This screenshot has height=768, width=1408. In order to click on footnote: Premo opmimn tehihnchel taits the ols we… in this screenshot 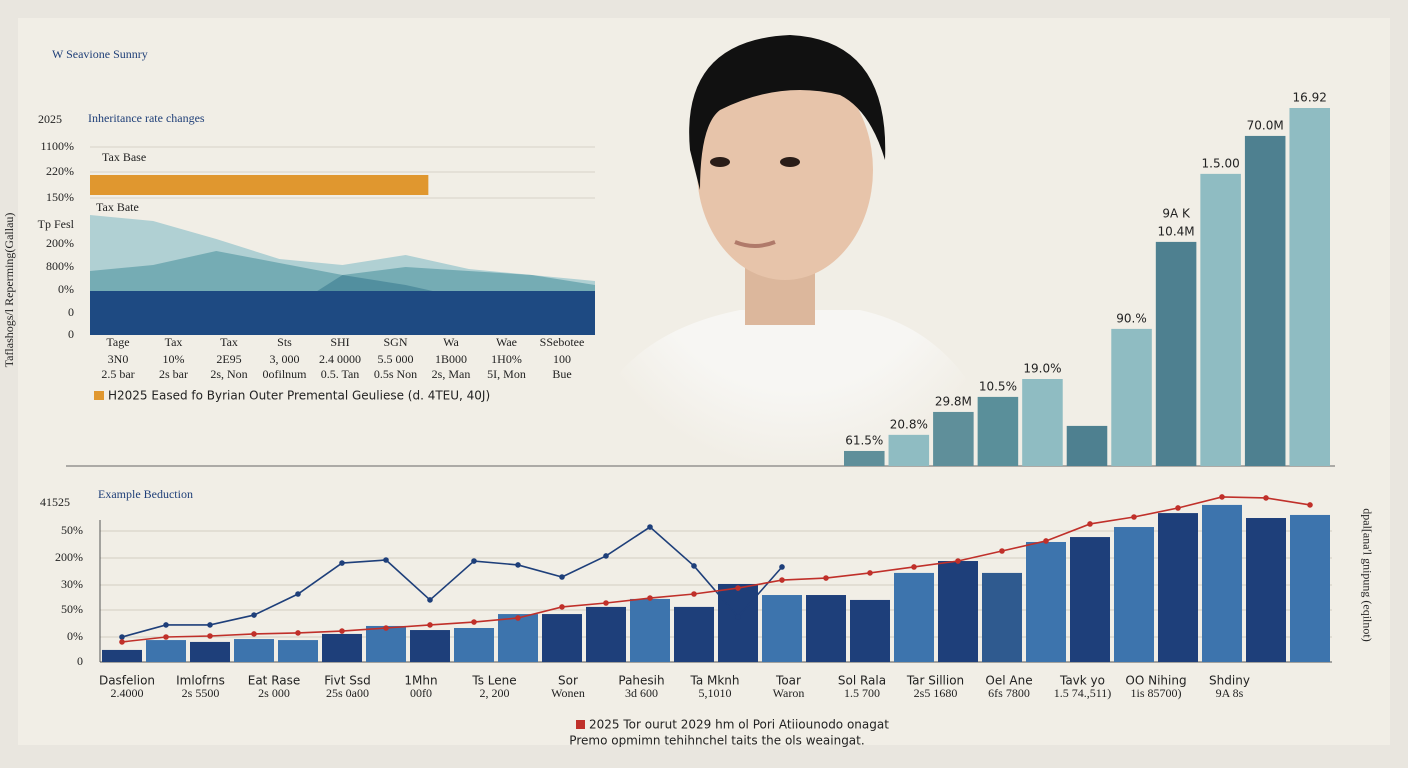, I will do `click(716, 741)`.